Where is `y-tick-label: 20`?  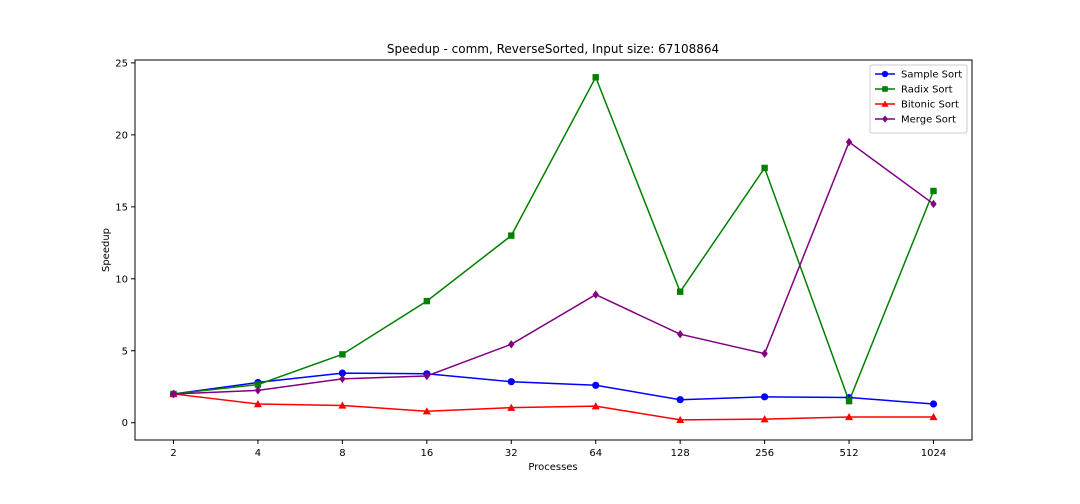
y-tick-label: 20 is located at coordinates (121, 135).